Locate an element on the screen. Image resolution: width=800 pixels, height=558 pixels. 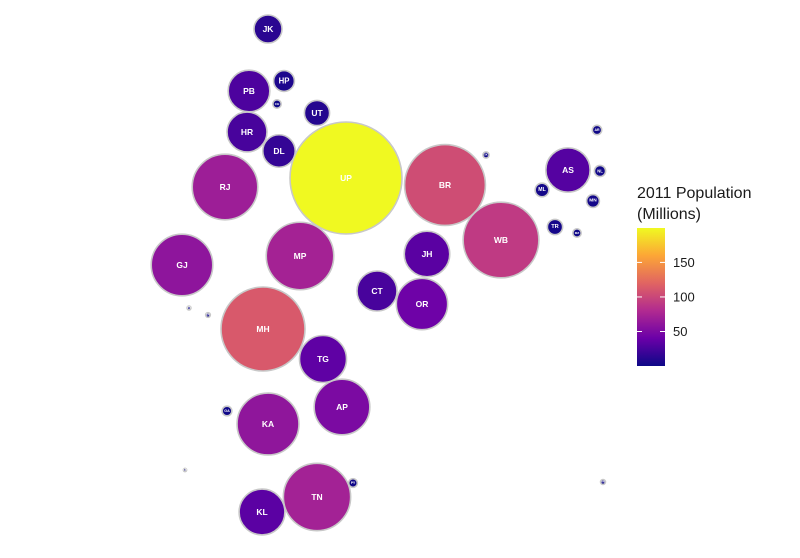
bubble-label-up: UP is located at coordinates (346, 178).